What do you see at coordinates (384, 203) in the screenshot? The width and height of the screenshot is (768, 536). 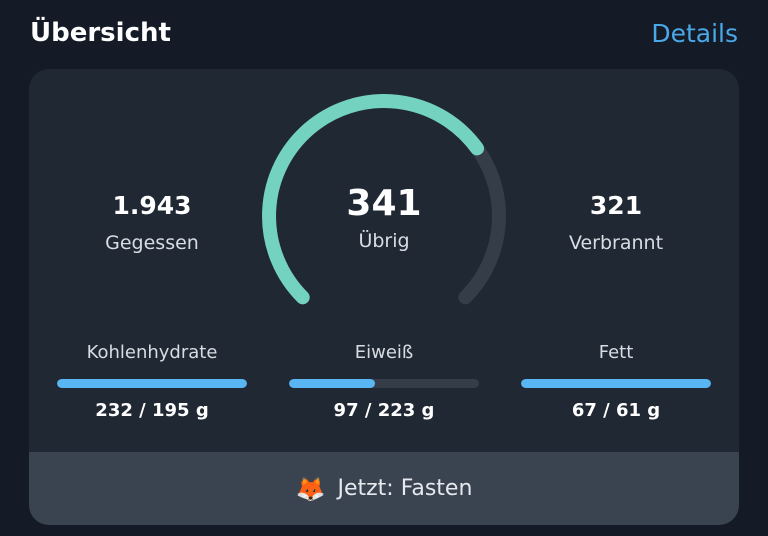 I see `remaining-value: 341` at bounding box center [384, 203].